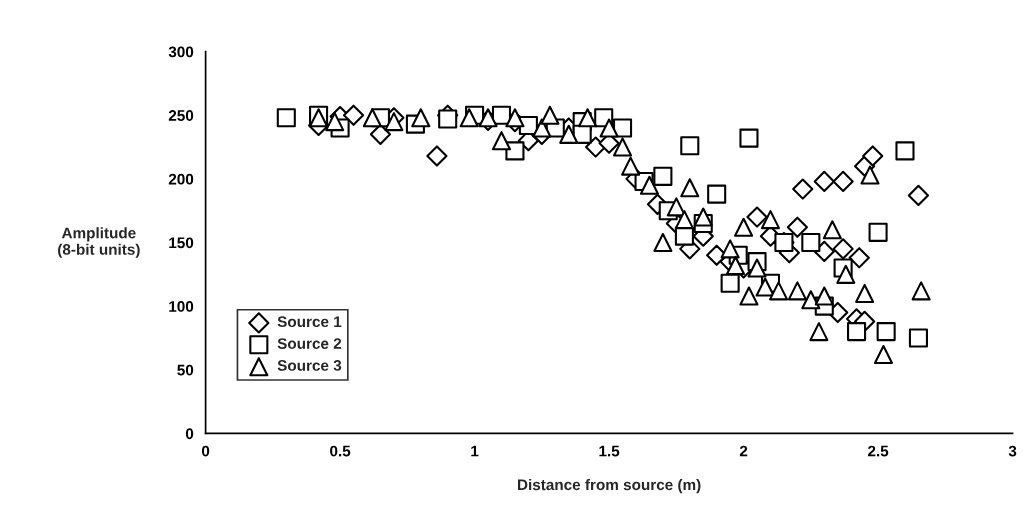 This screenshot has width=1028, height=516. Describe the element at coordinates (309, 343) in the screenshot. I see `legend-label: Source 2` at that location.